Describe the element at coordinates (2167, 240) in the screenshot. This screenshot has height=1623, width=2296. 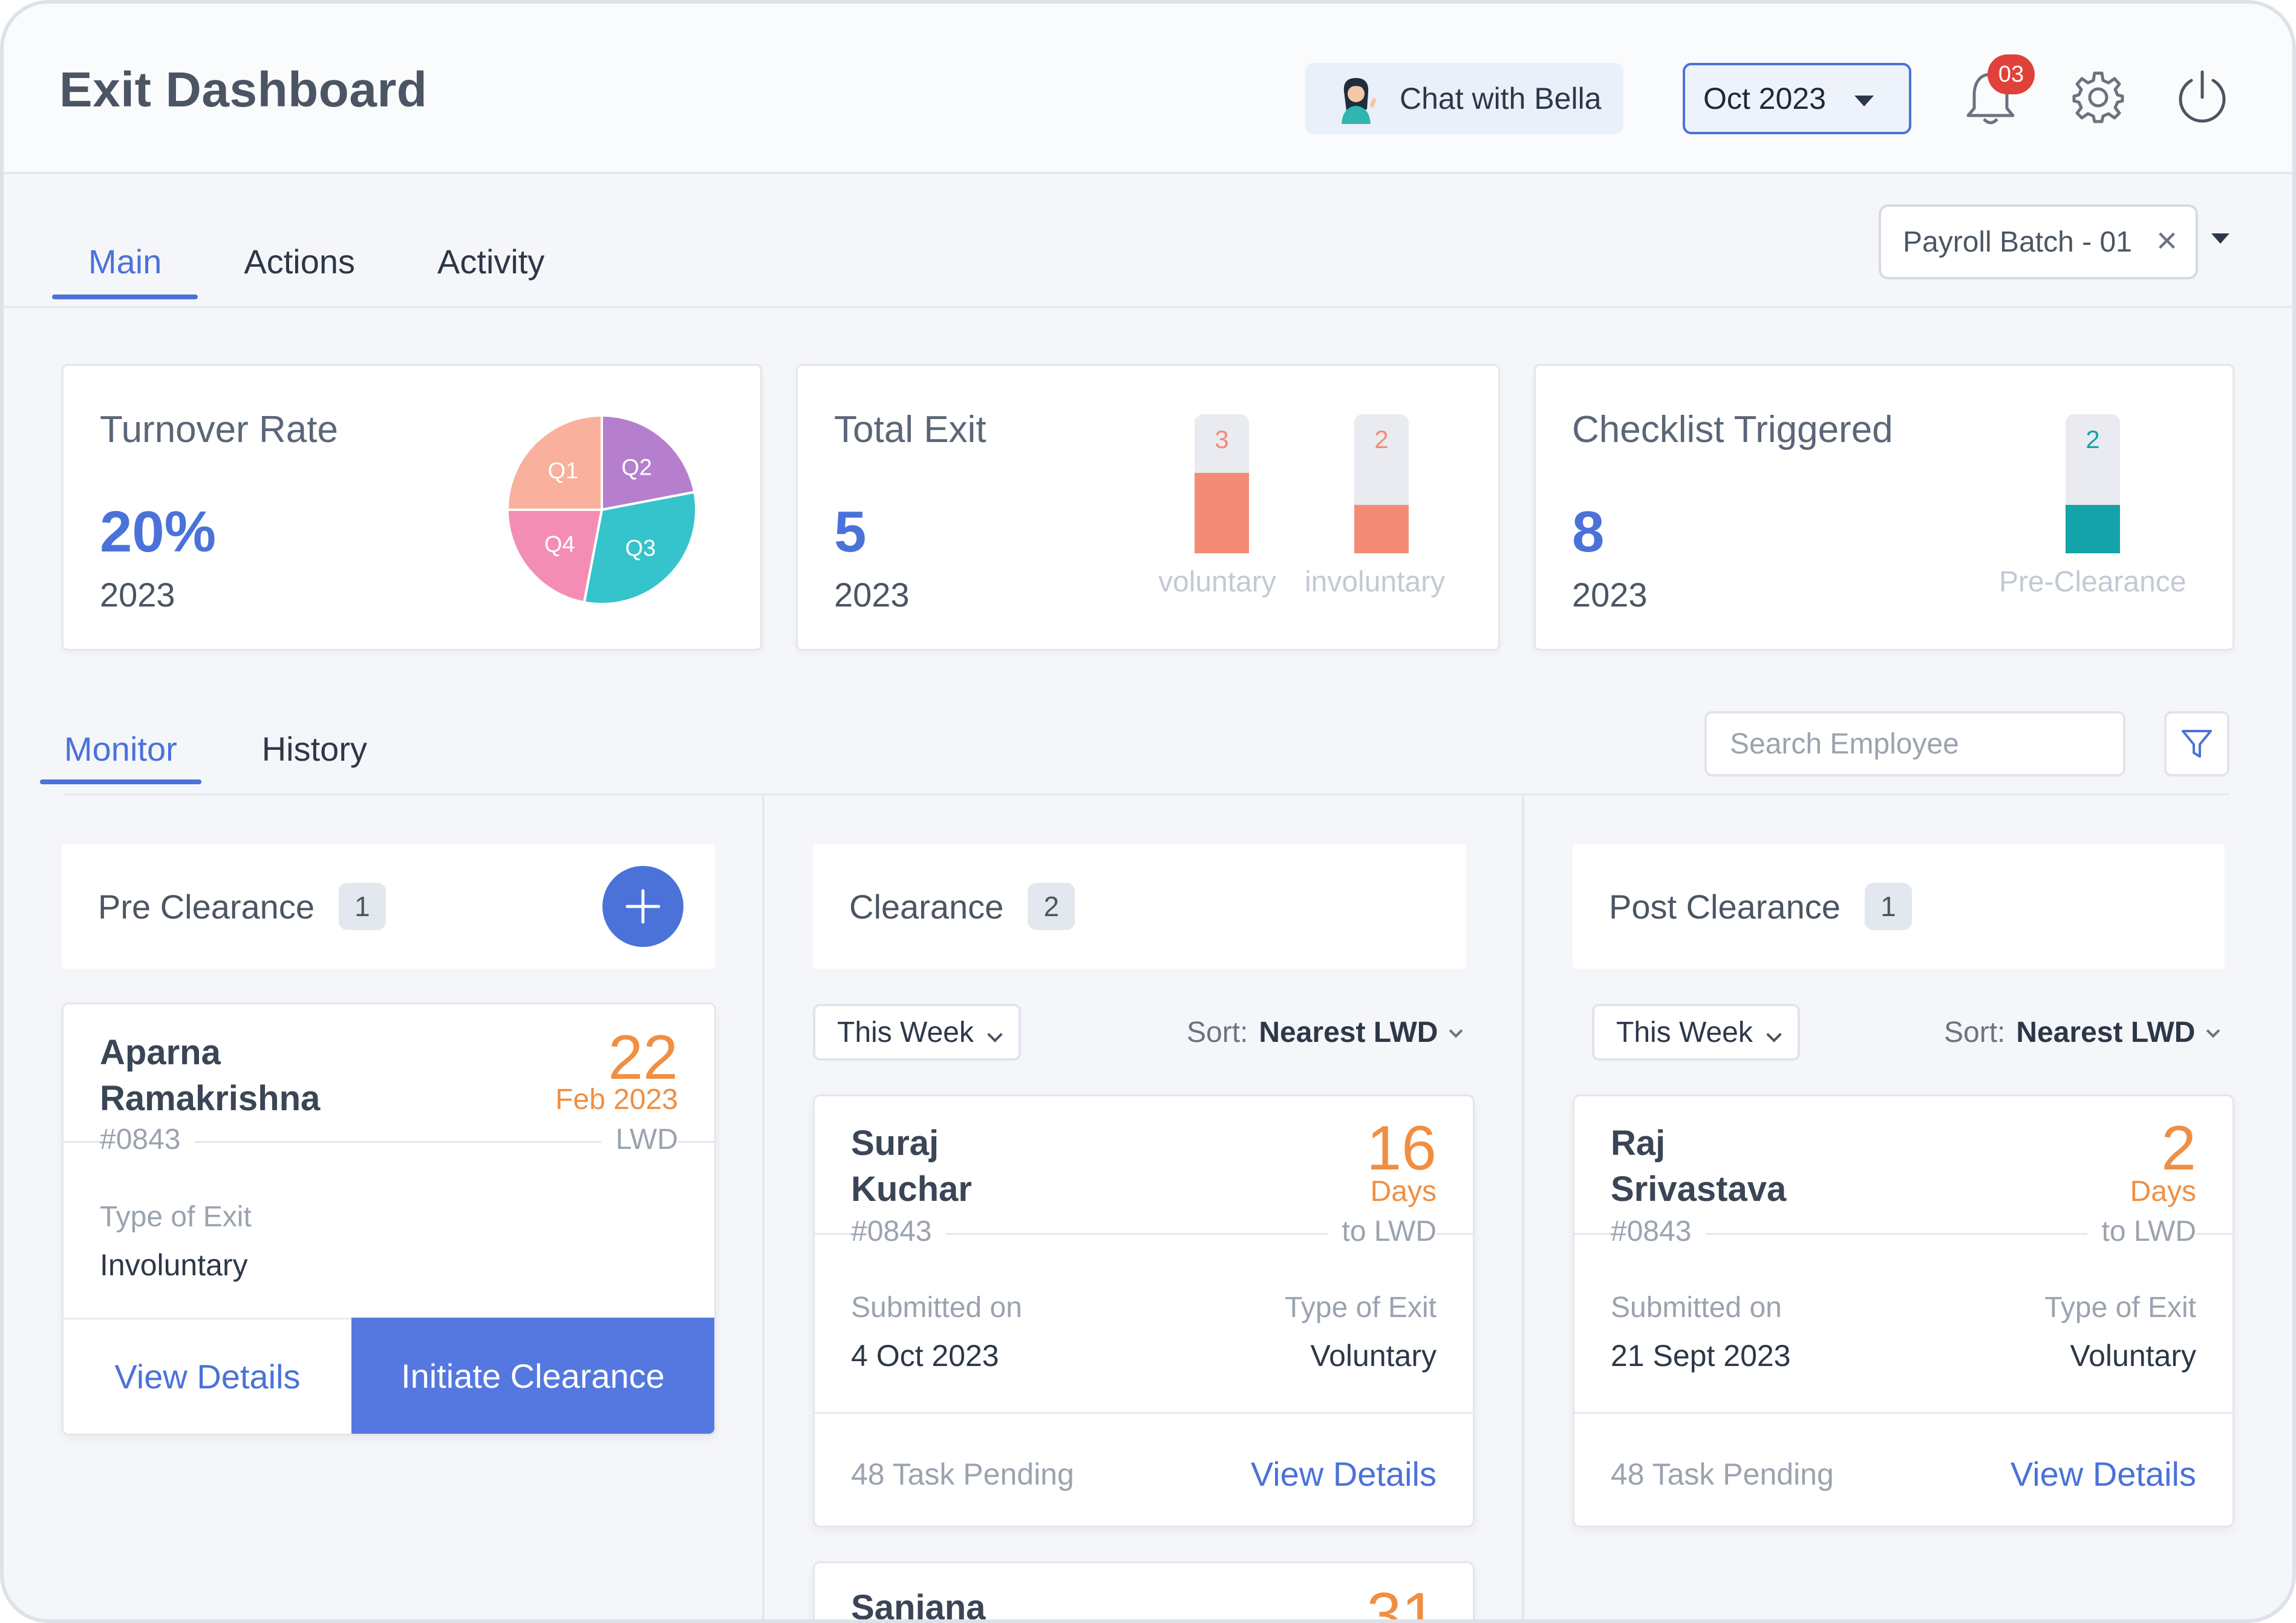
I see `close-icon: ×` at that location.